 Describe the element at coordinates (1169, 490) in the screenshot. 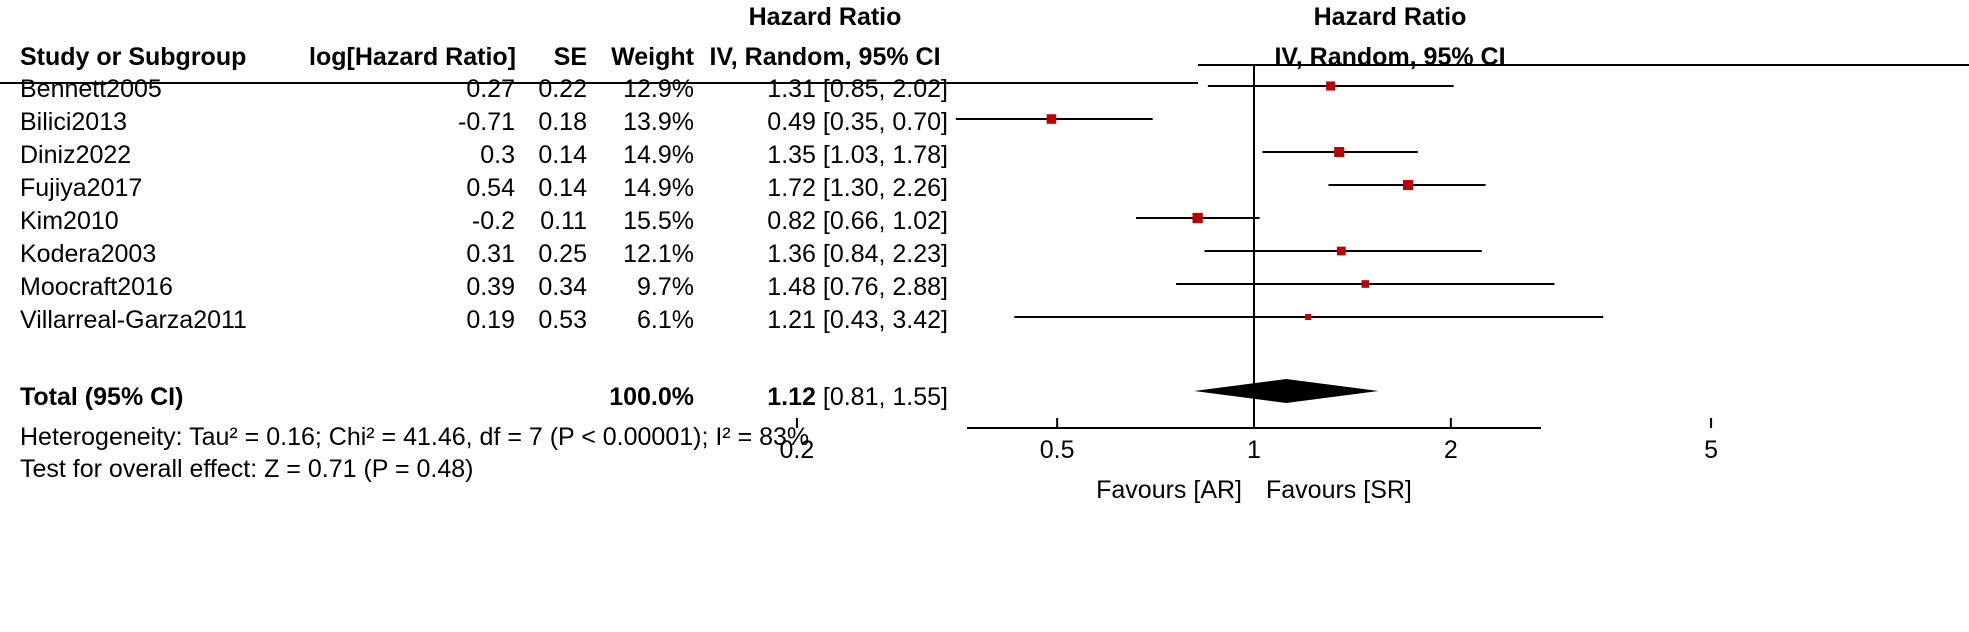

I see `favours-left-label: Favours [AR]` at that location.